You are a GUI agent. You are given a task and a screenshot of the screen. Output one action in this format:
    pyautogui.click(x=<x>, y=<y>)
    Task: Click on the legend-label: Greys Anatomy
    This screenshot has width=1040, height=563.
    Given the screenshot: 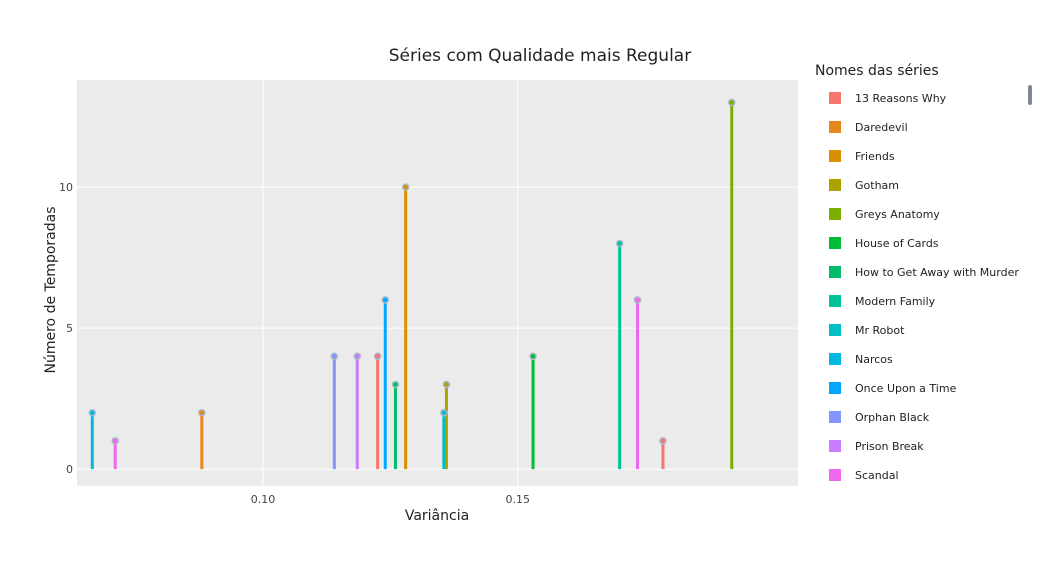 What is the action you would take?
    pyautogui.click(x=897, y=214)
    